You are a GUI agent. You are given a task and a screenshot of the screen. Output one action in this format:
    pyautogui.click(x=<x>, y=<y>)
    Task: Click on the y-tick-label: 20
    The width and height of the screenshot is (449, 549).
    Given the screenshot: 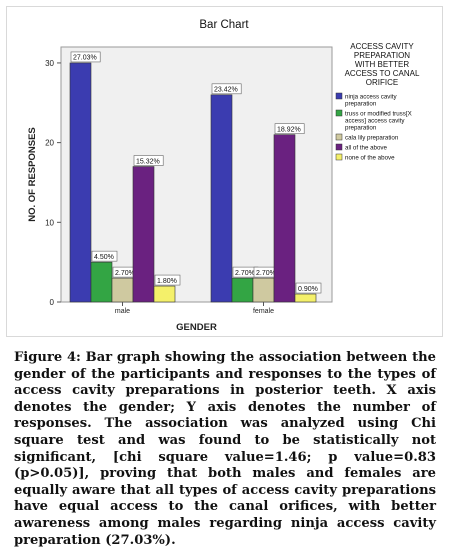 What is the action you would take?
    pyautogui.click(x=49, y=143)
    